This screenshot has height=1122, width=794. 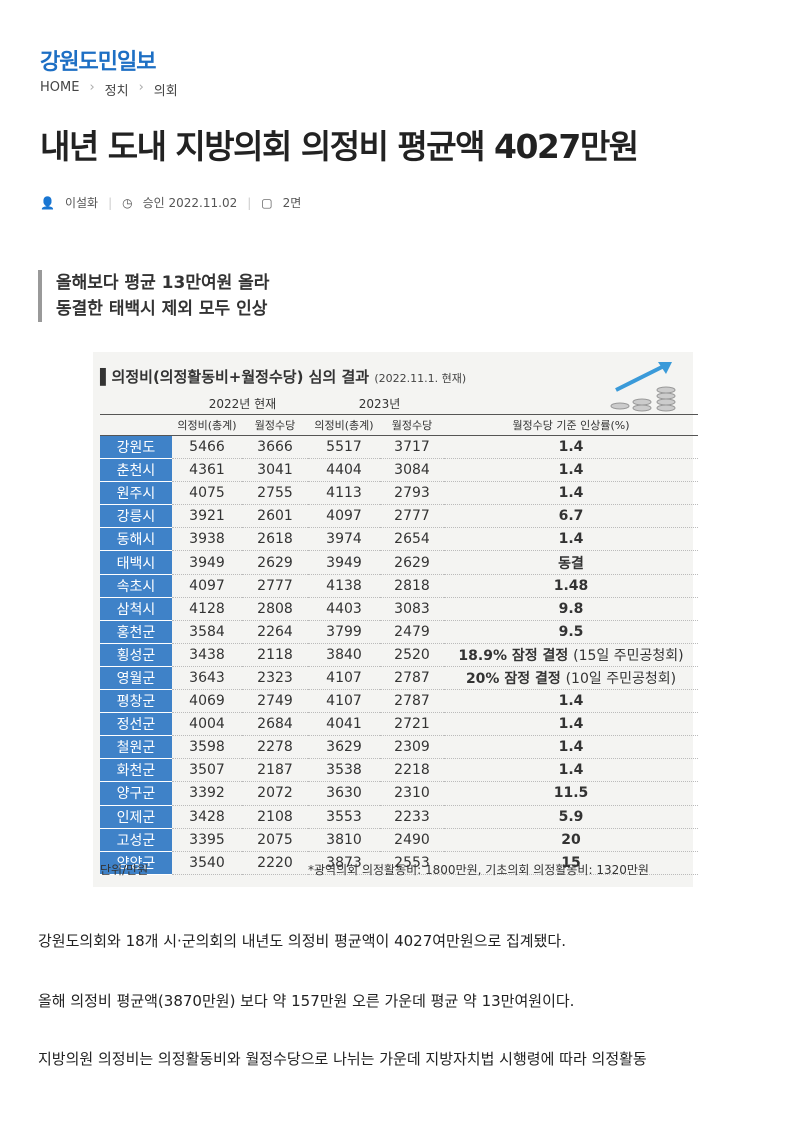 I want to click on value-cell: 3974, so click(x=344, y=539).